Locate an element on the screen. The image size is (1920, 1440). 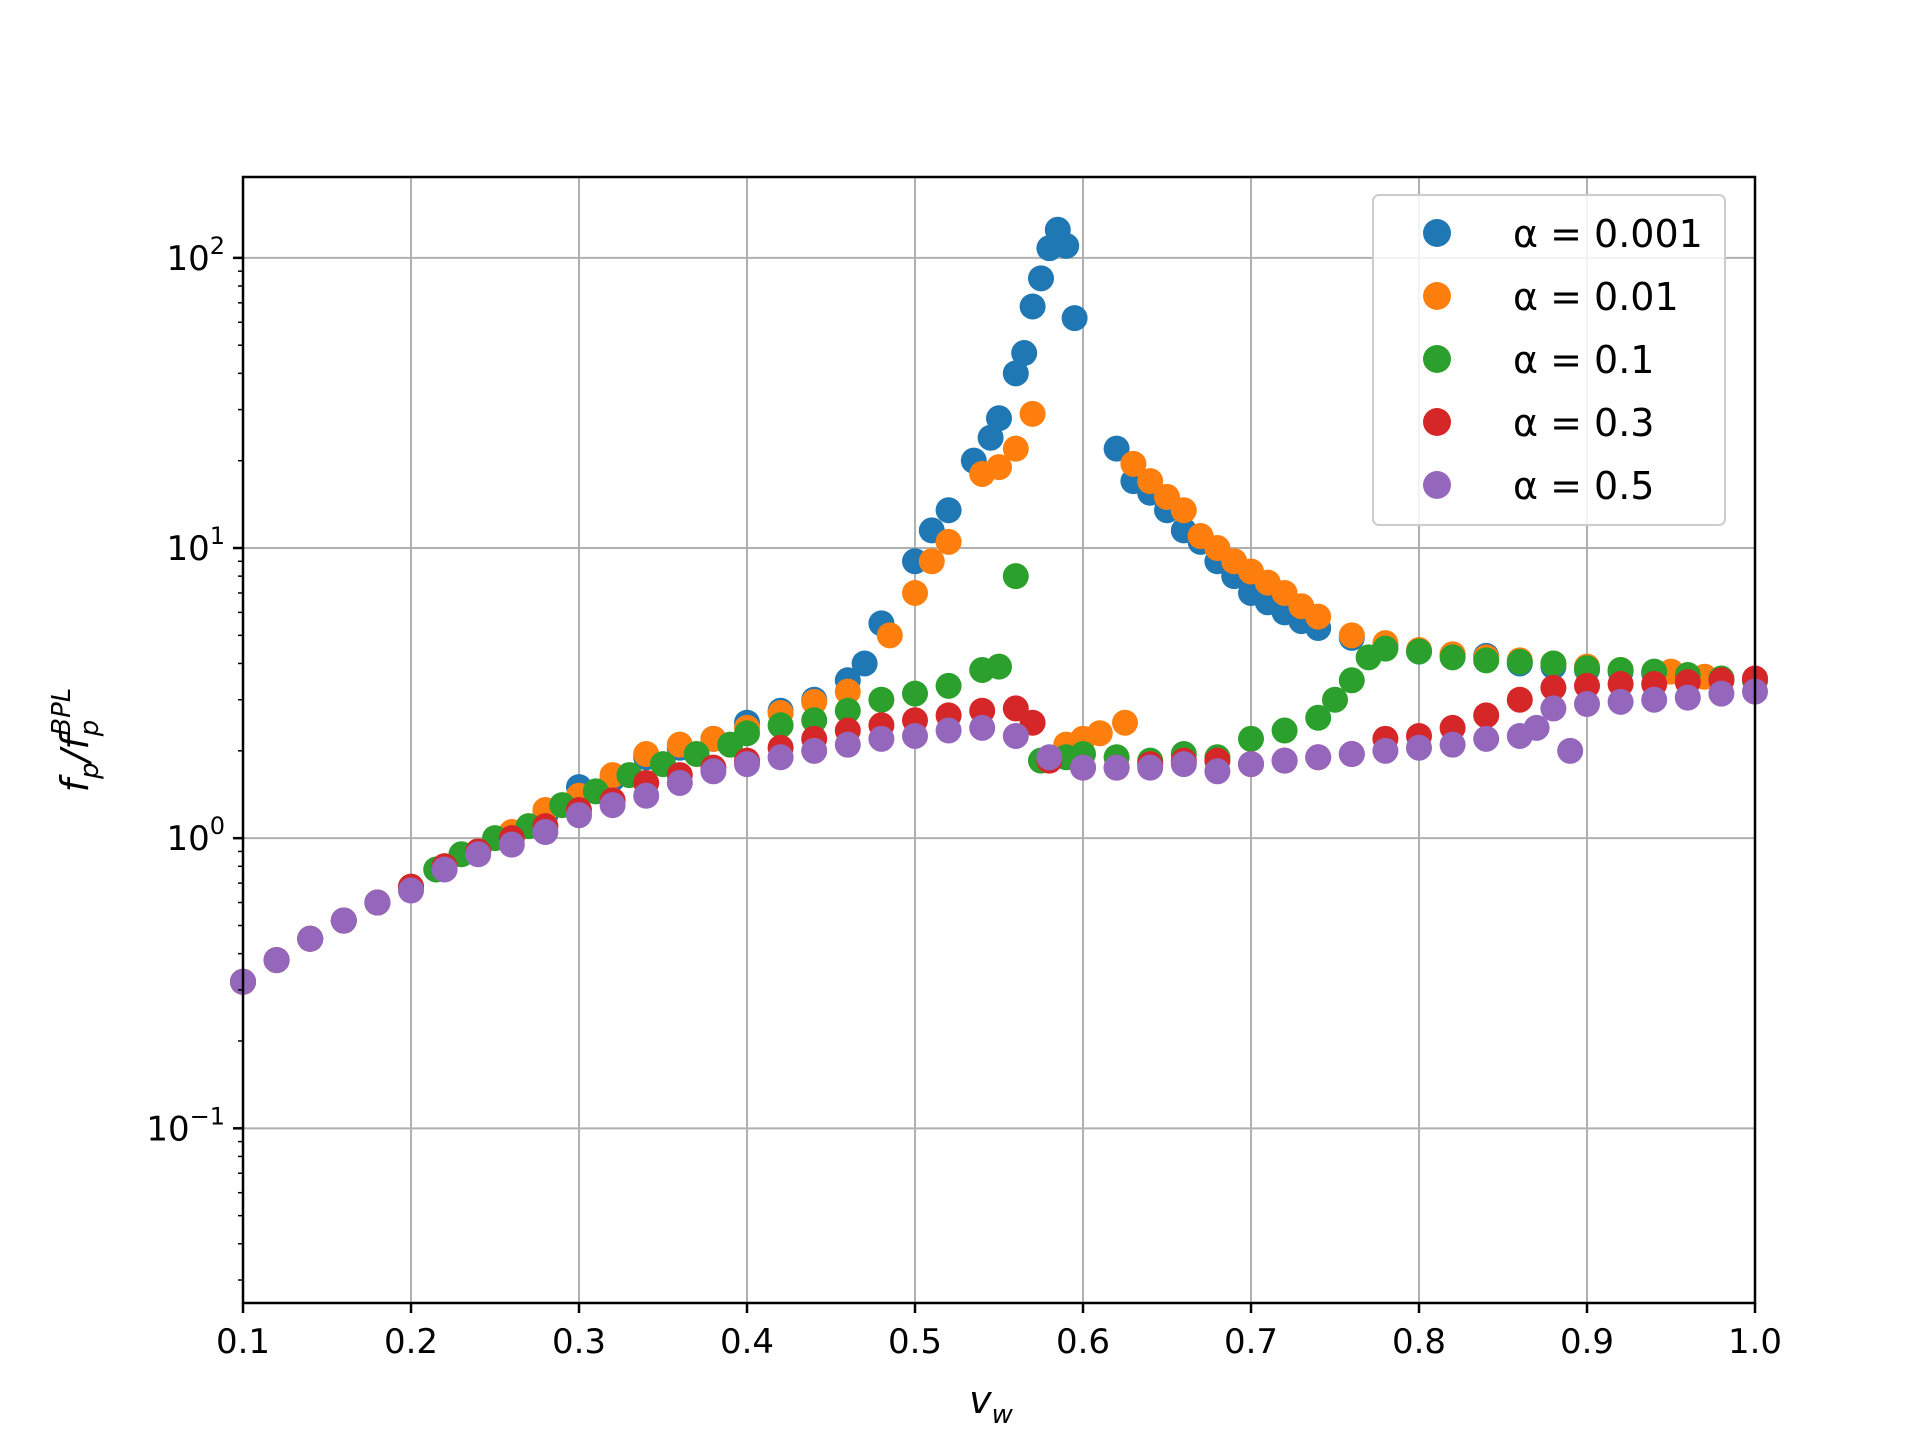
y-tick-label: 10⁰ is located at coordinates (195, 835).